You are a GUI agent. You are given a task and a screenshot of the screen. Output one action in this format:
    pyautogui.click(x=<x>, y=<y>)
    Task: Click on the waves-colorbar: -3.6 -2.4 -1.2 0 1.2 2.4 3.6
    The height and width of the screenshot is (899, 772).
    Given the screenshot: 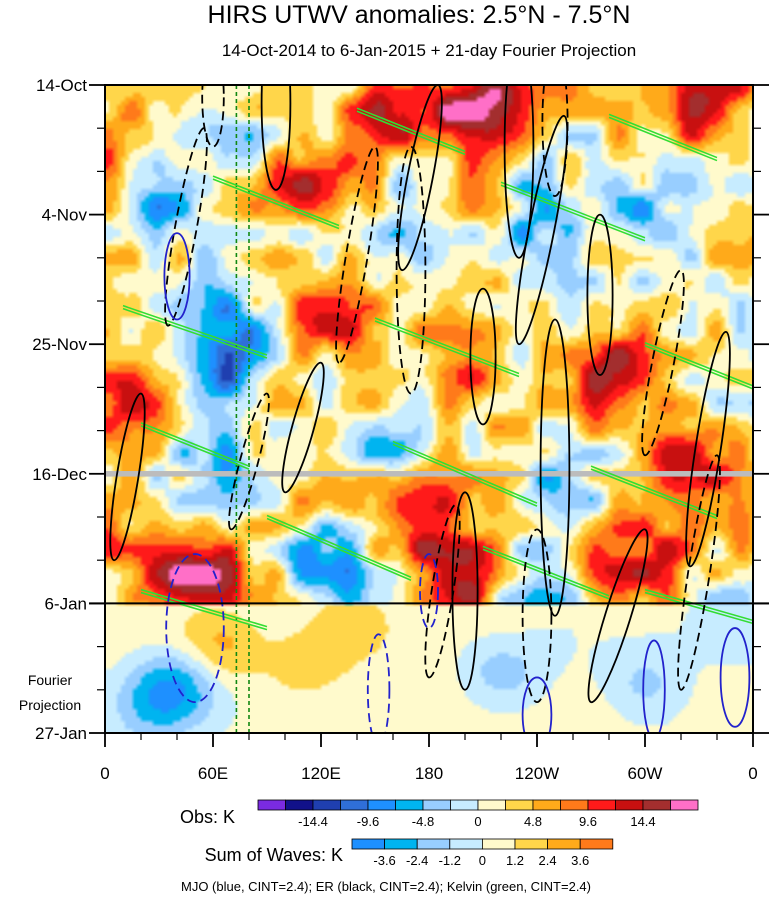 What is the action you would take?
    pyautogui.click(x=482, y=853)
    